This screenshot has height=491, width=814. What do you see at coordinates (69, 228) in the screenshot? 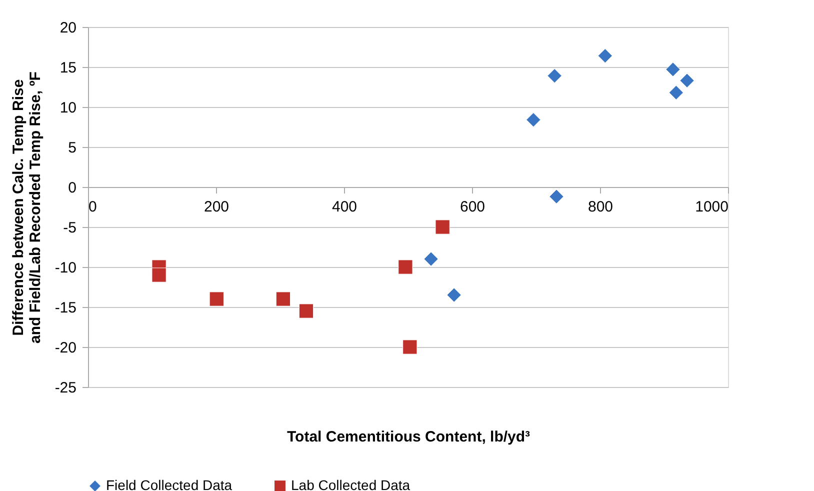
I see `y-tick-label: -5` at bounding box center [69, 228].